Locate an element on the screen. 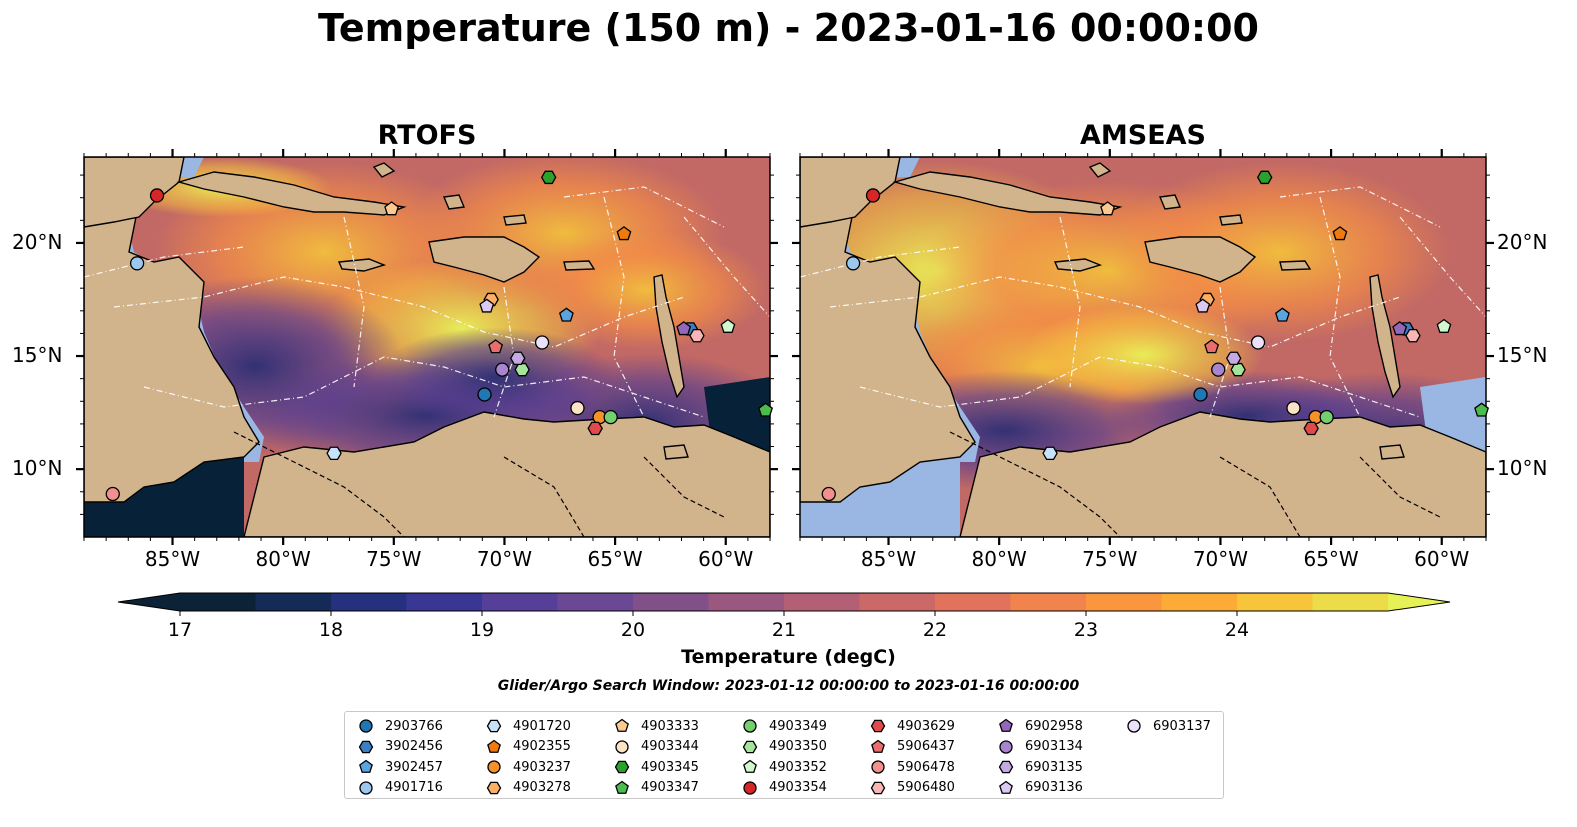  colorbar-tick-label: 18 is located at coordinates (331, 630).